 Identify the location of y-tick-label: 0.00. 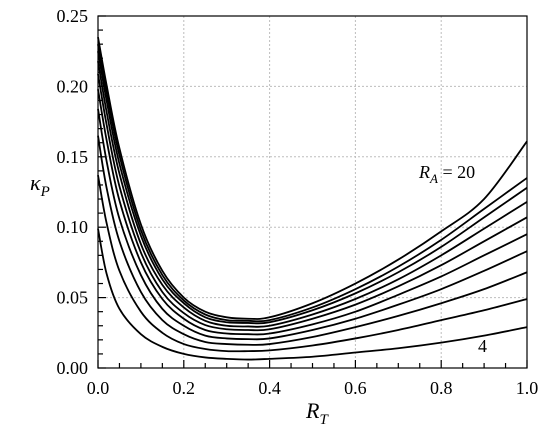
(73, 368).